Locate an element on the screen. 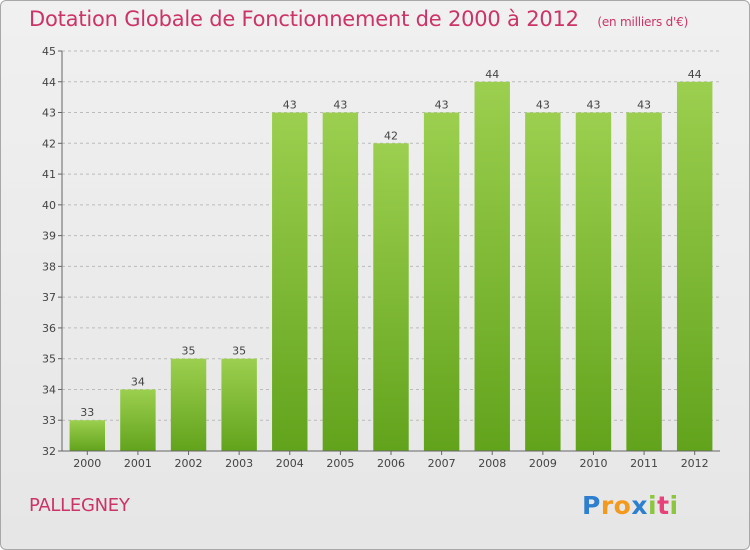  x-tick-label-2009: 2009 is located at coordinates (543, 463).